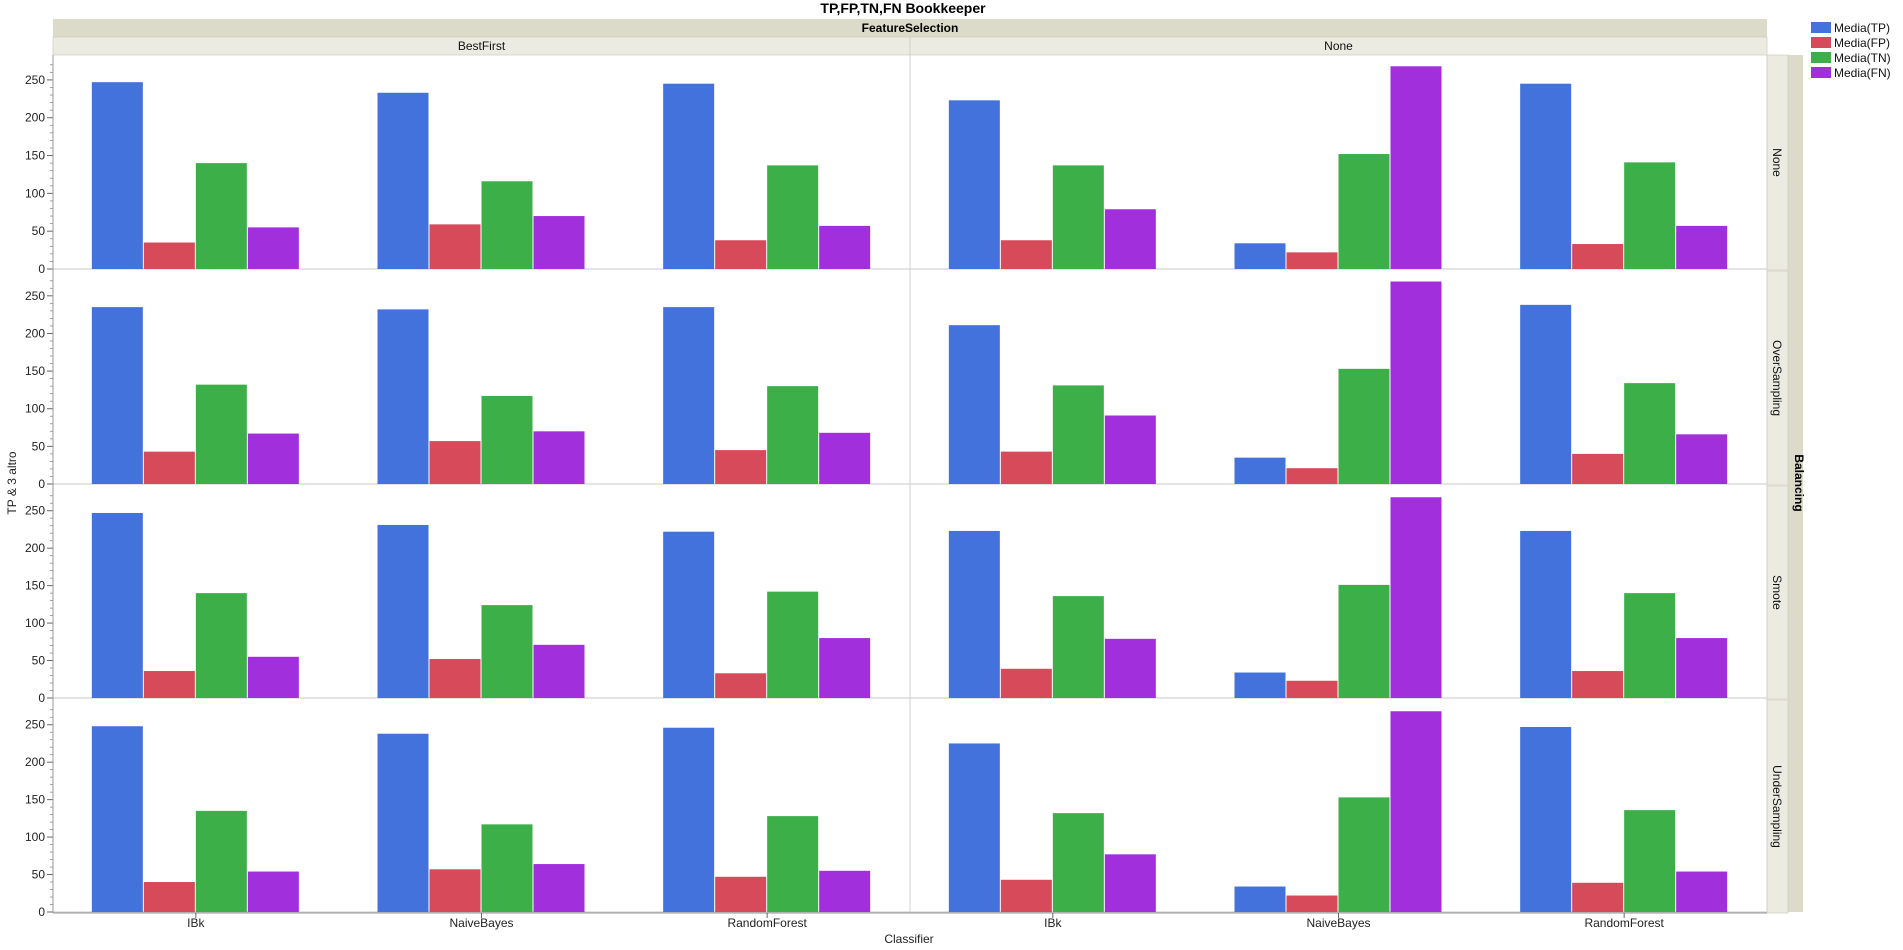 This screenshot has height=950, width=1903. What do you see at coordinates (1862, 73) in the screenshot?
I see `legend-label: Media(FN)` at bounding box center [1862, 73].